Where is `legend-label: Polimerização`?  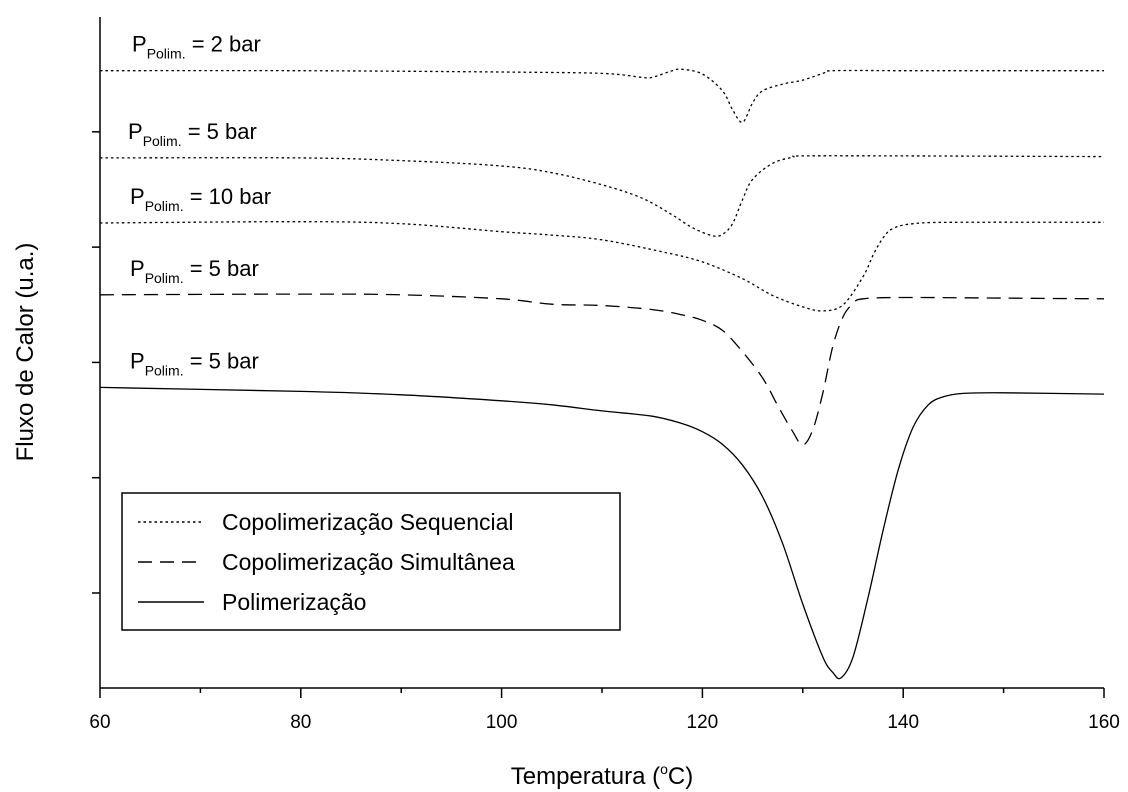
legend-label: Polimerização is located at coordinates (294, 602).